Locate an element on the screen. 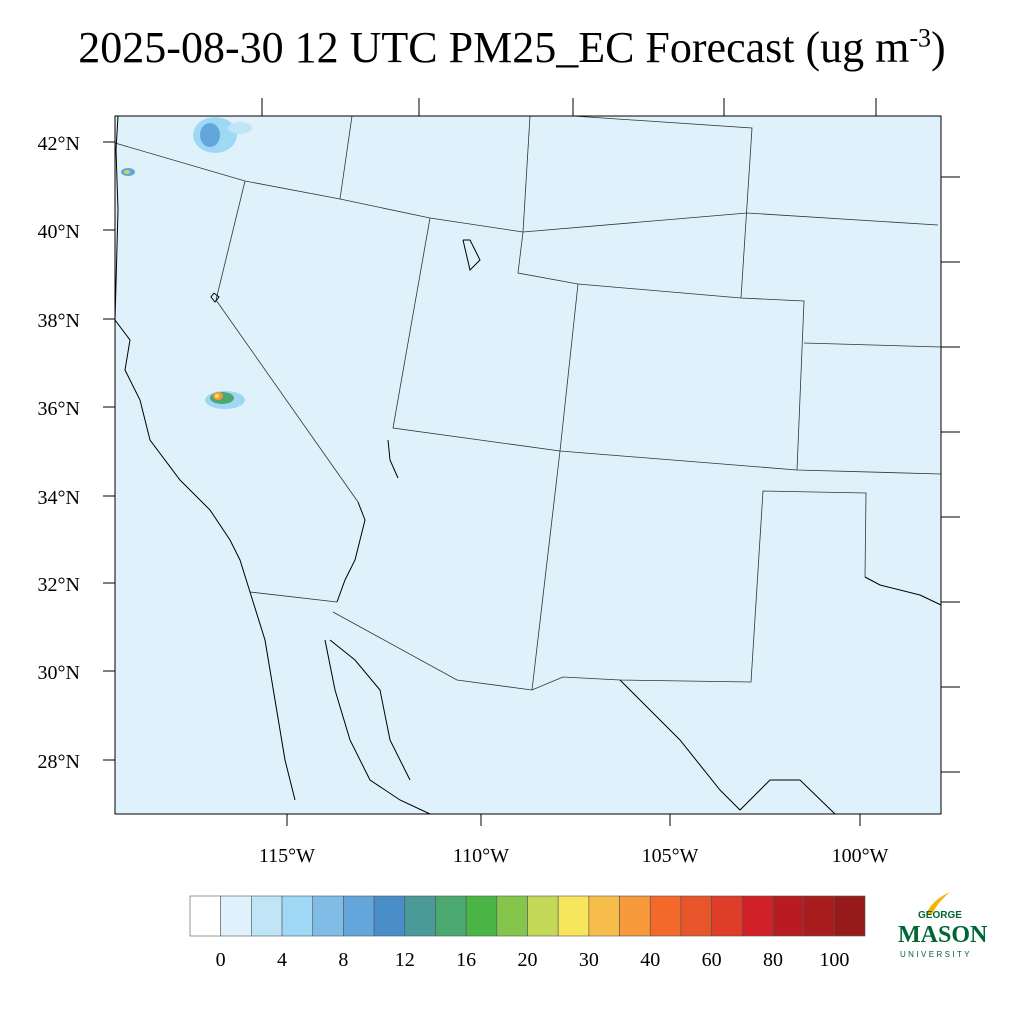  lat-label: 42°N is located at coordinates (59, 144).